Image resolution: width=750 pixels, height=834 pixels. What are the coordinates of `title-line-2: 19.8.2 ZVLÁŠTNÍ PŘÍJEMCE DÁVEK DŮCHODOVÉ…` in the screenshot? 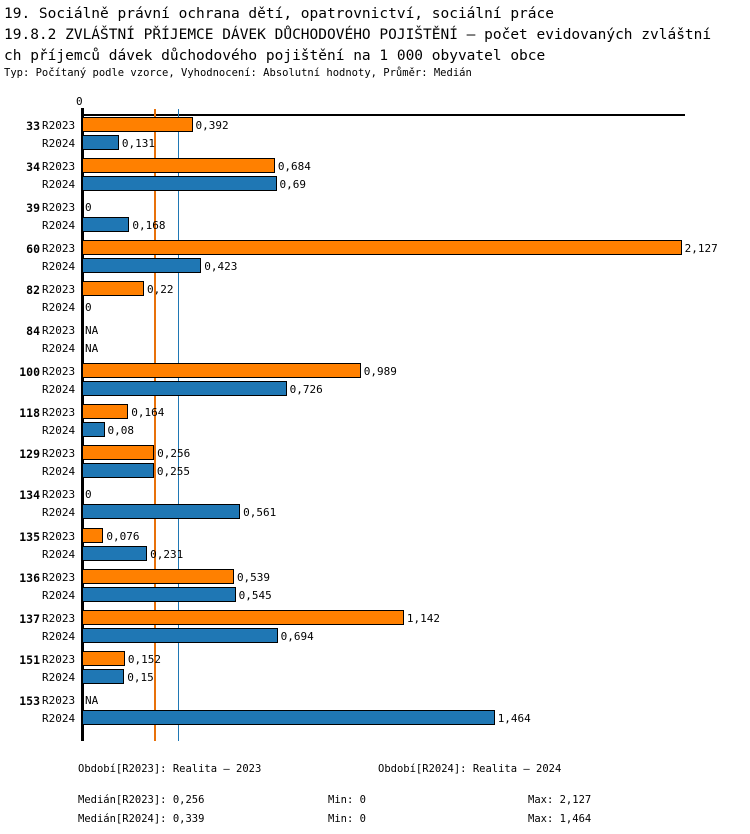 It's located at (358, 35).